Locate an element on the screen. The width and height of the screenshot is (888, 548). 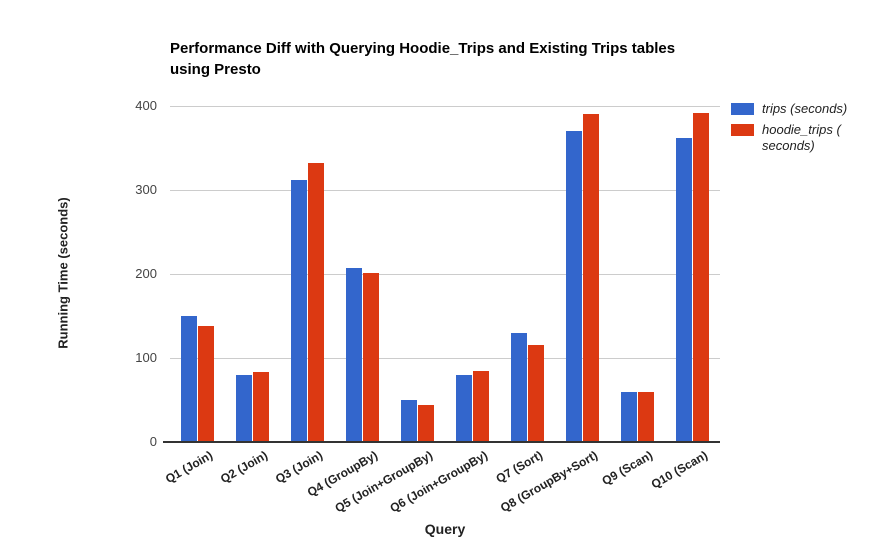
x-tick-label-q8: Q8 (GroupBy+Sort) is located at coordinates (548, 481).